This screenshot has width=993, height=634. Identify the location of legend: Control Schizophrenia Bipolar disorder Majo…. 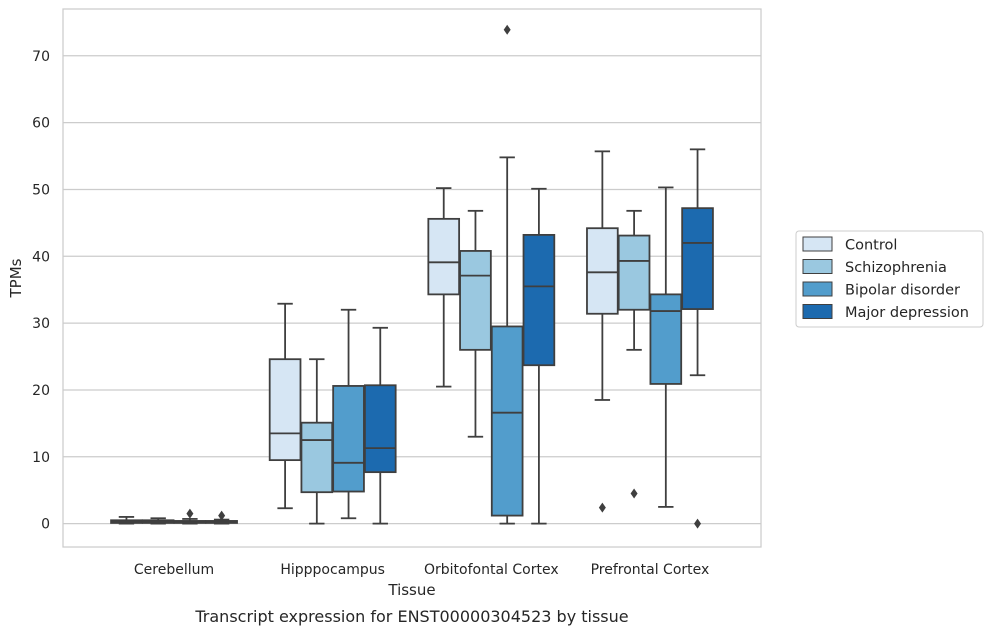
(889, 279).